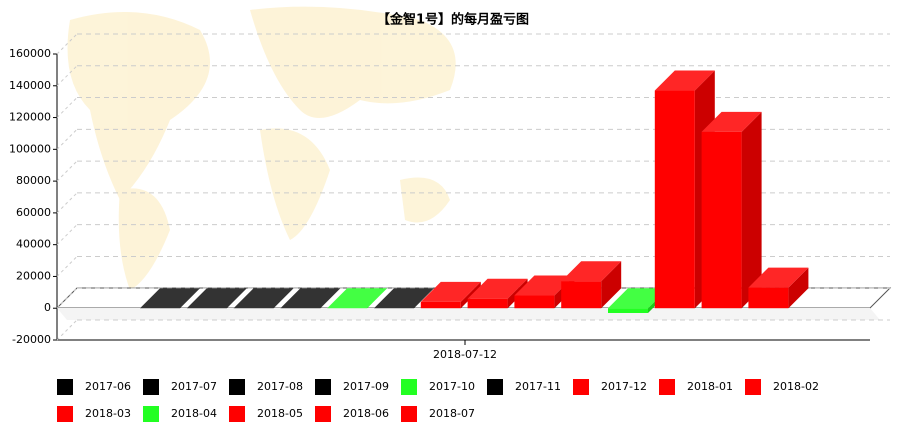  Describe the element at coordinates (452, 386) in the screenshot. I see `legend-label: 2017-10` at that location.